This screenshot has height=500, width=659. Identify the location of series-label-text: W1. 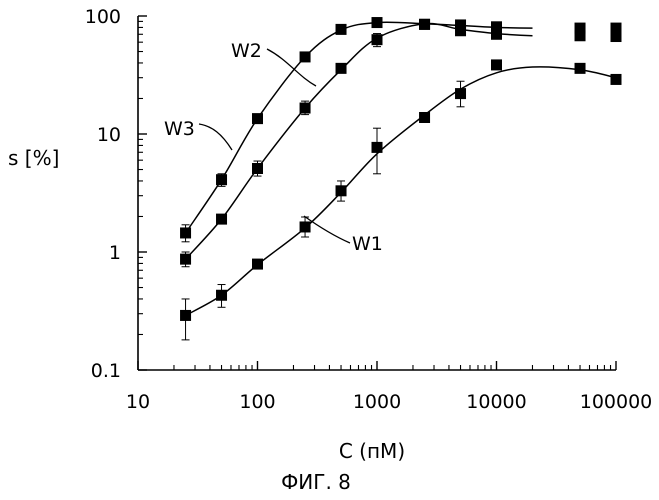
(367, 244).